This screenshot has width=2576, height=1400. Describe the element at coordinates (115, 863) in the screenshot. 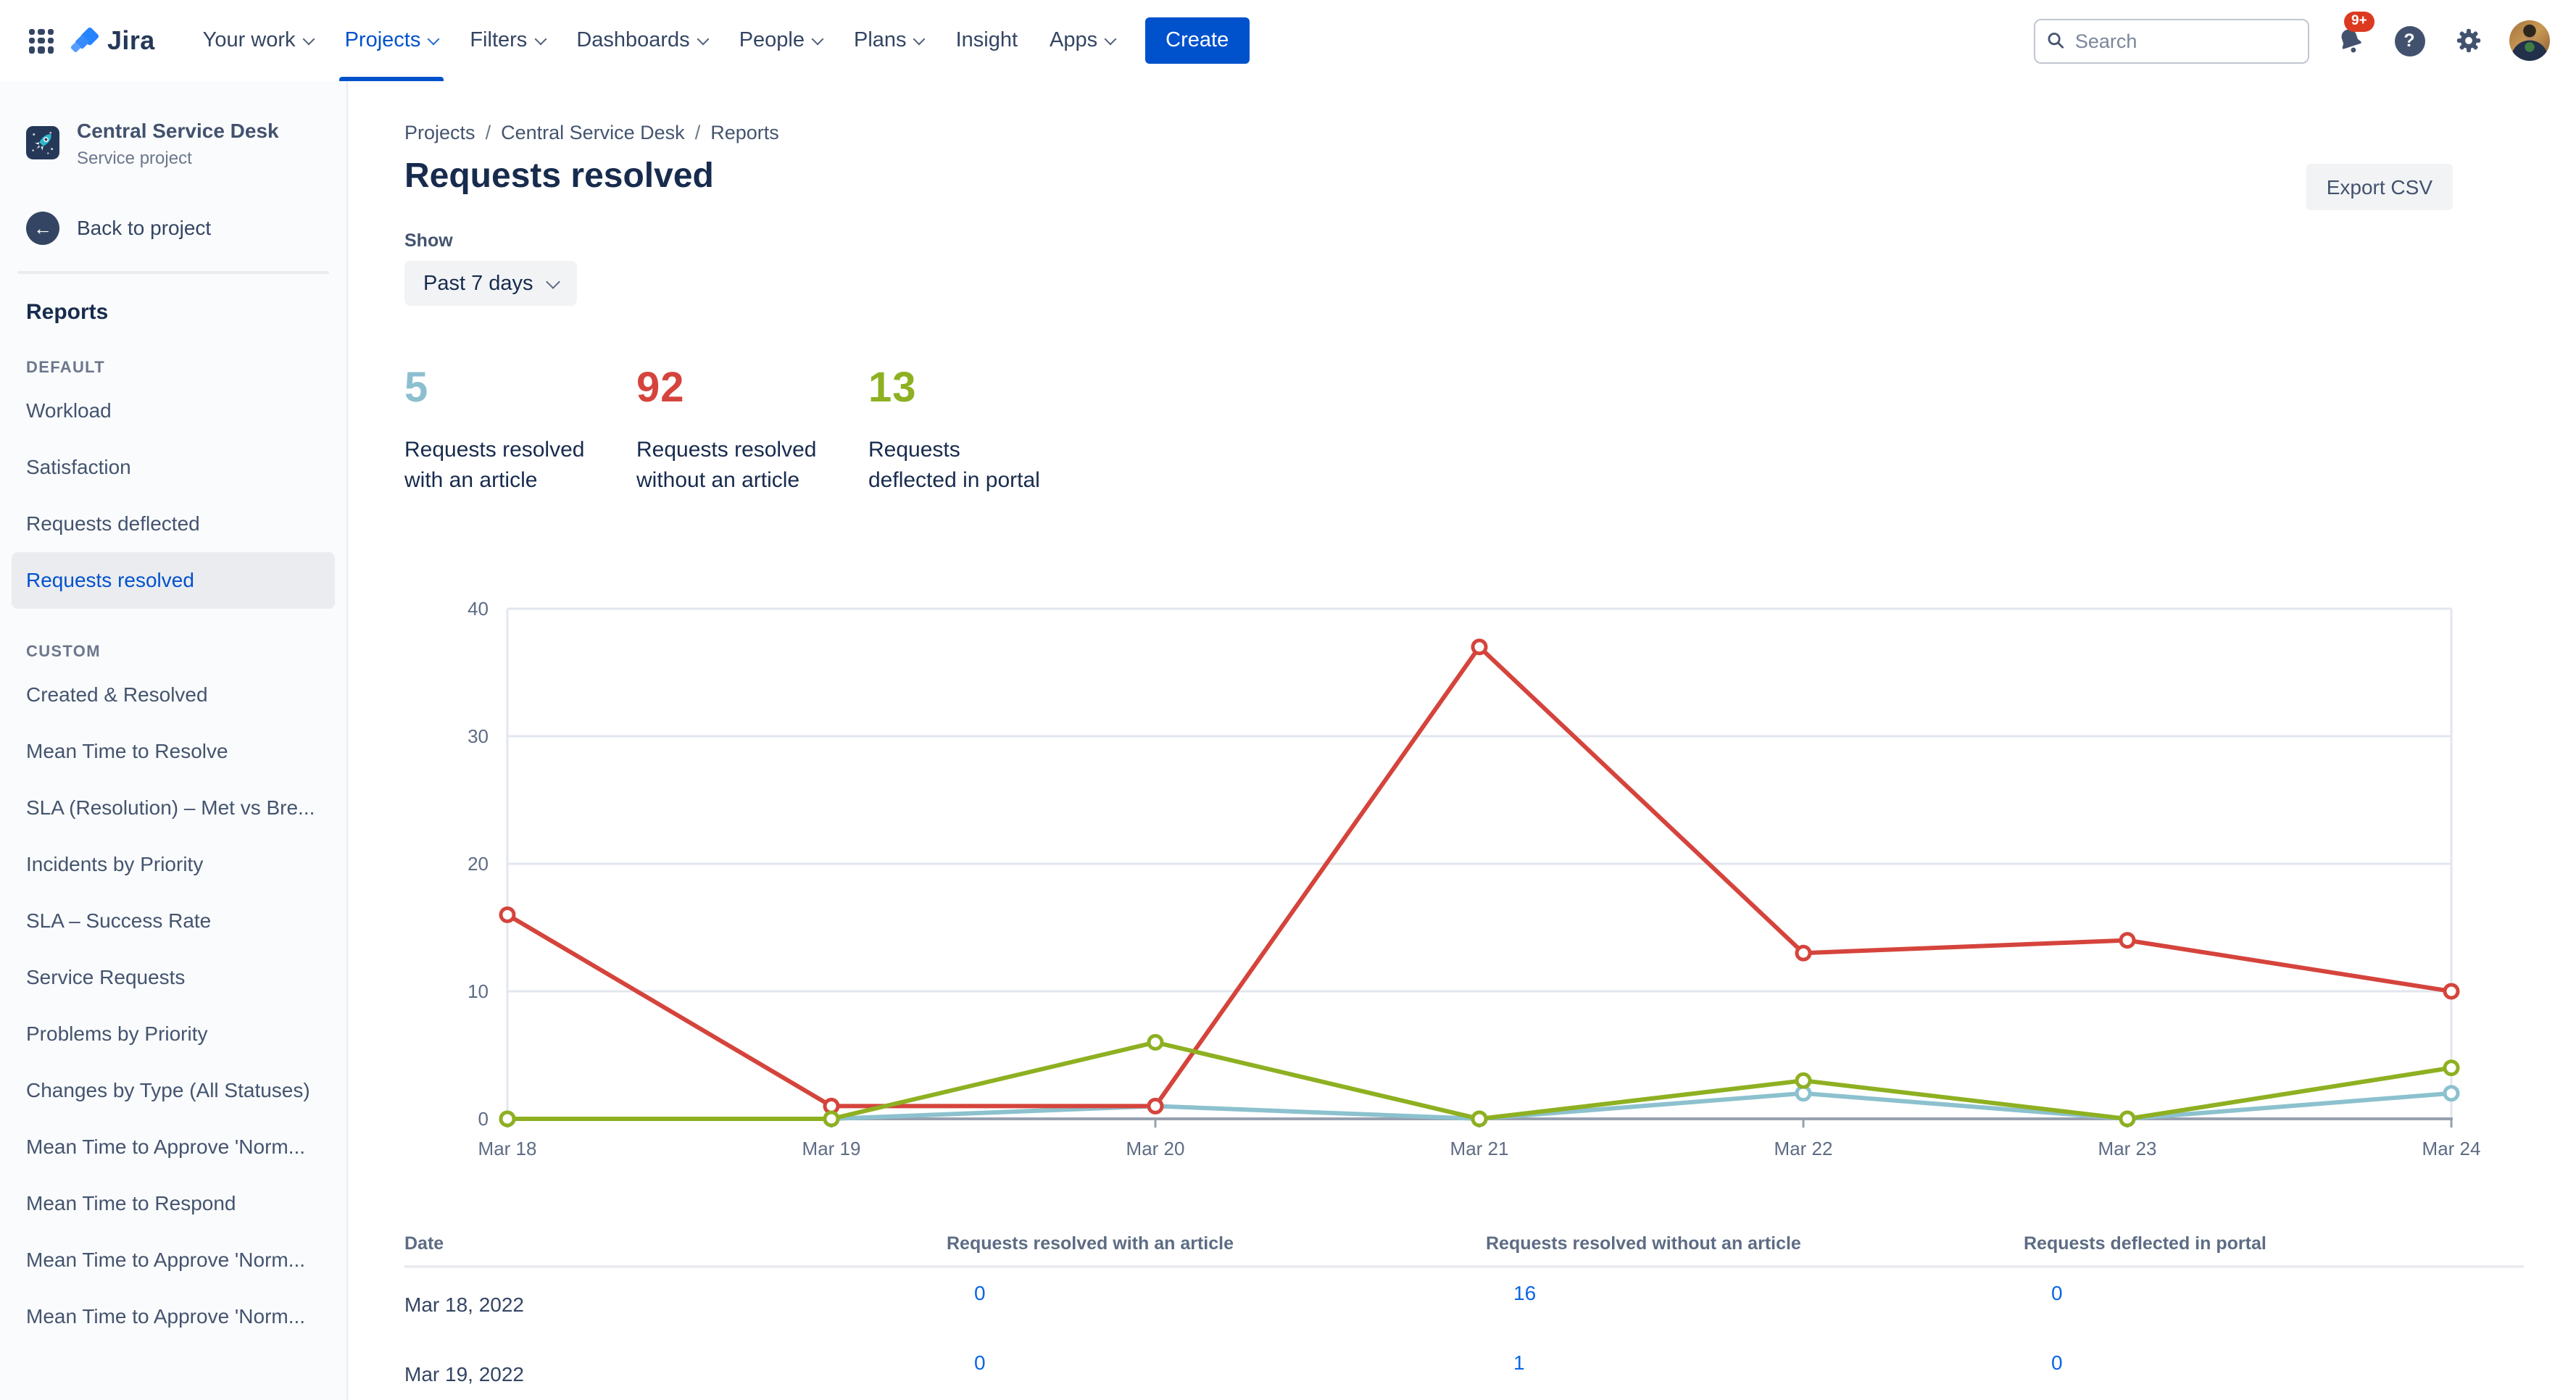

I see `sidebar-item-incidents-by-priority: Incidents by Priority` at that location.